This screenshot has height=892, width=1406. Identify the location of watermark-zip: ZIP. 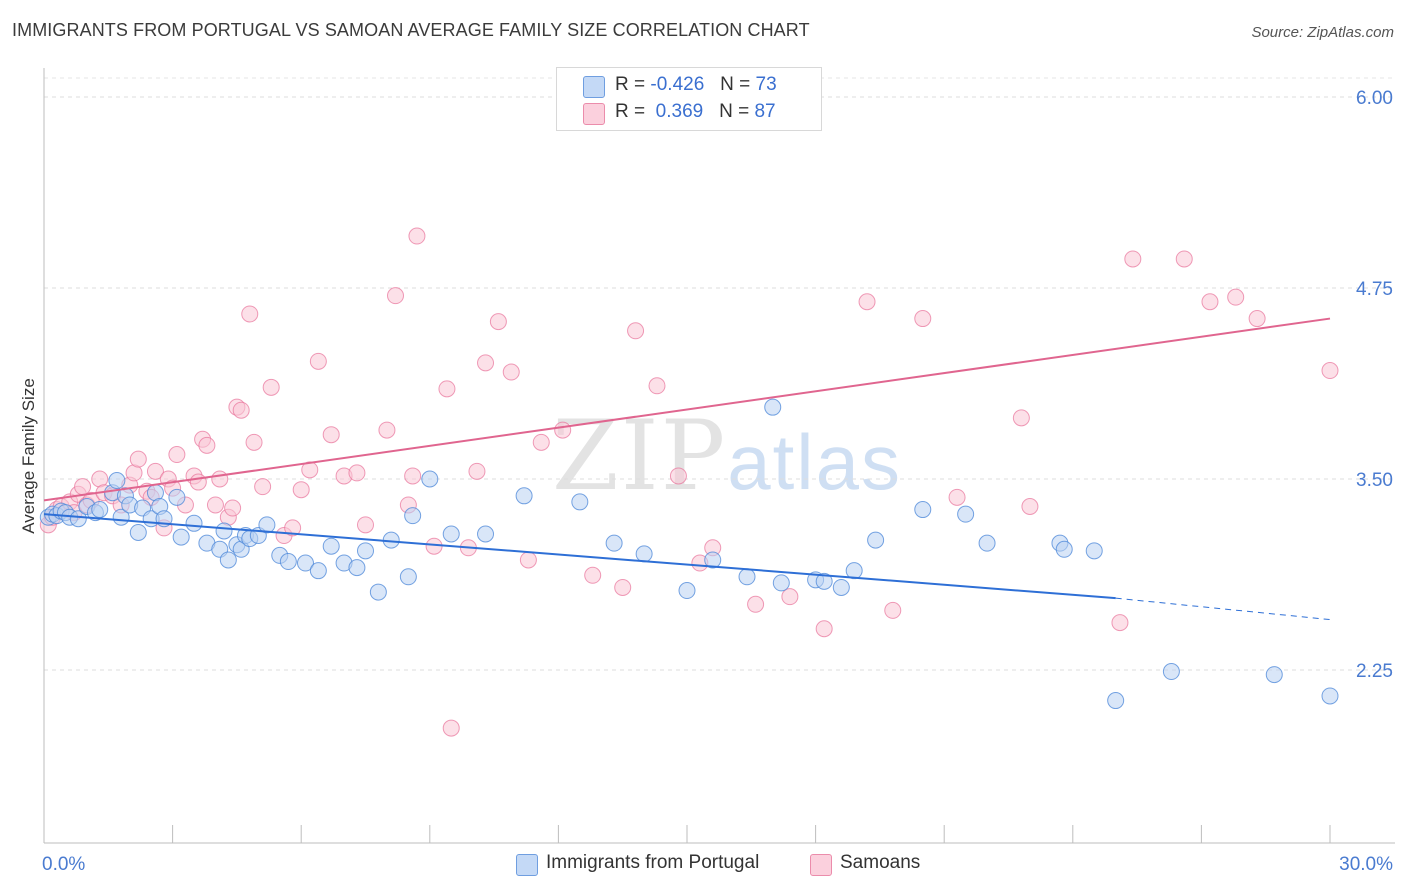
(640, 456).